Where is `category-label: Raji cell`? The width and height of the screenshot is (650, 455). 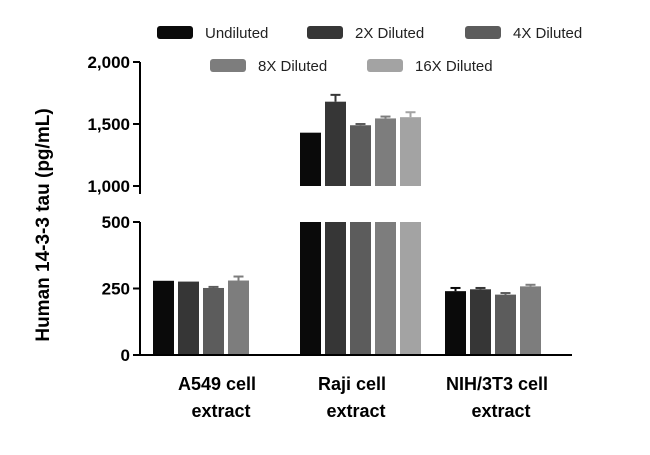
category-label: Raji cell is located at coordinates (352, 384).